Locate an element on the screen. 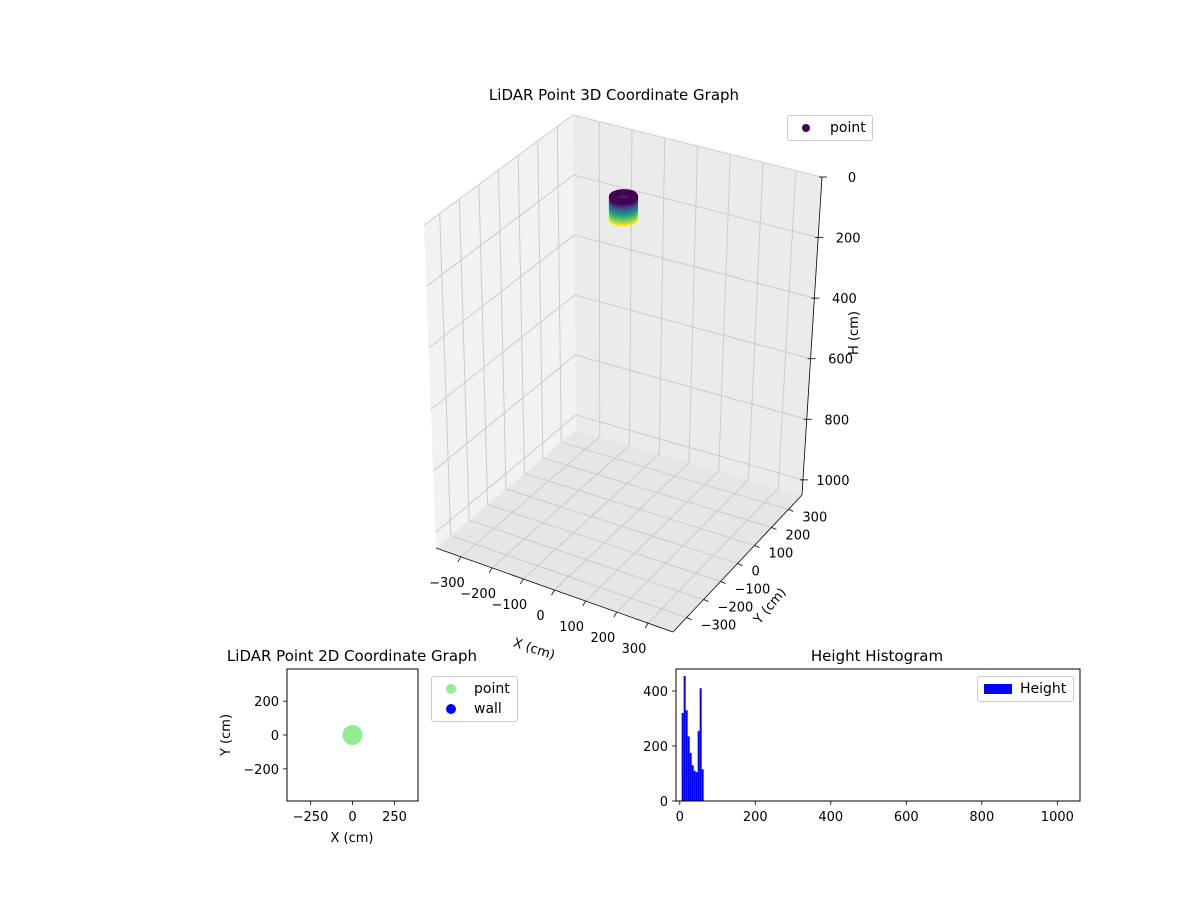 The width and height of the screenshot is (1200, 900). xh-tick-label-4: 800 is located at coordinates (981, 817).